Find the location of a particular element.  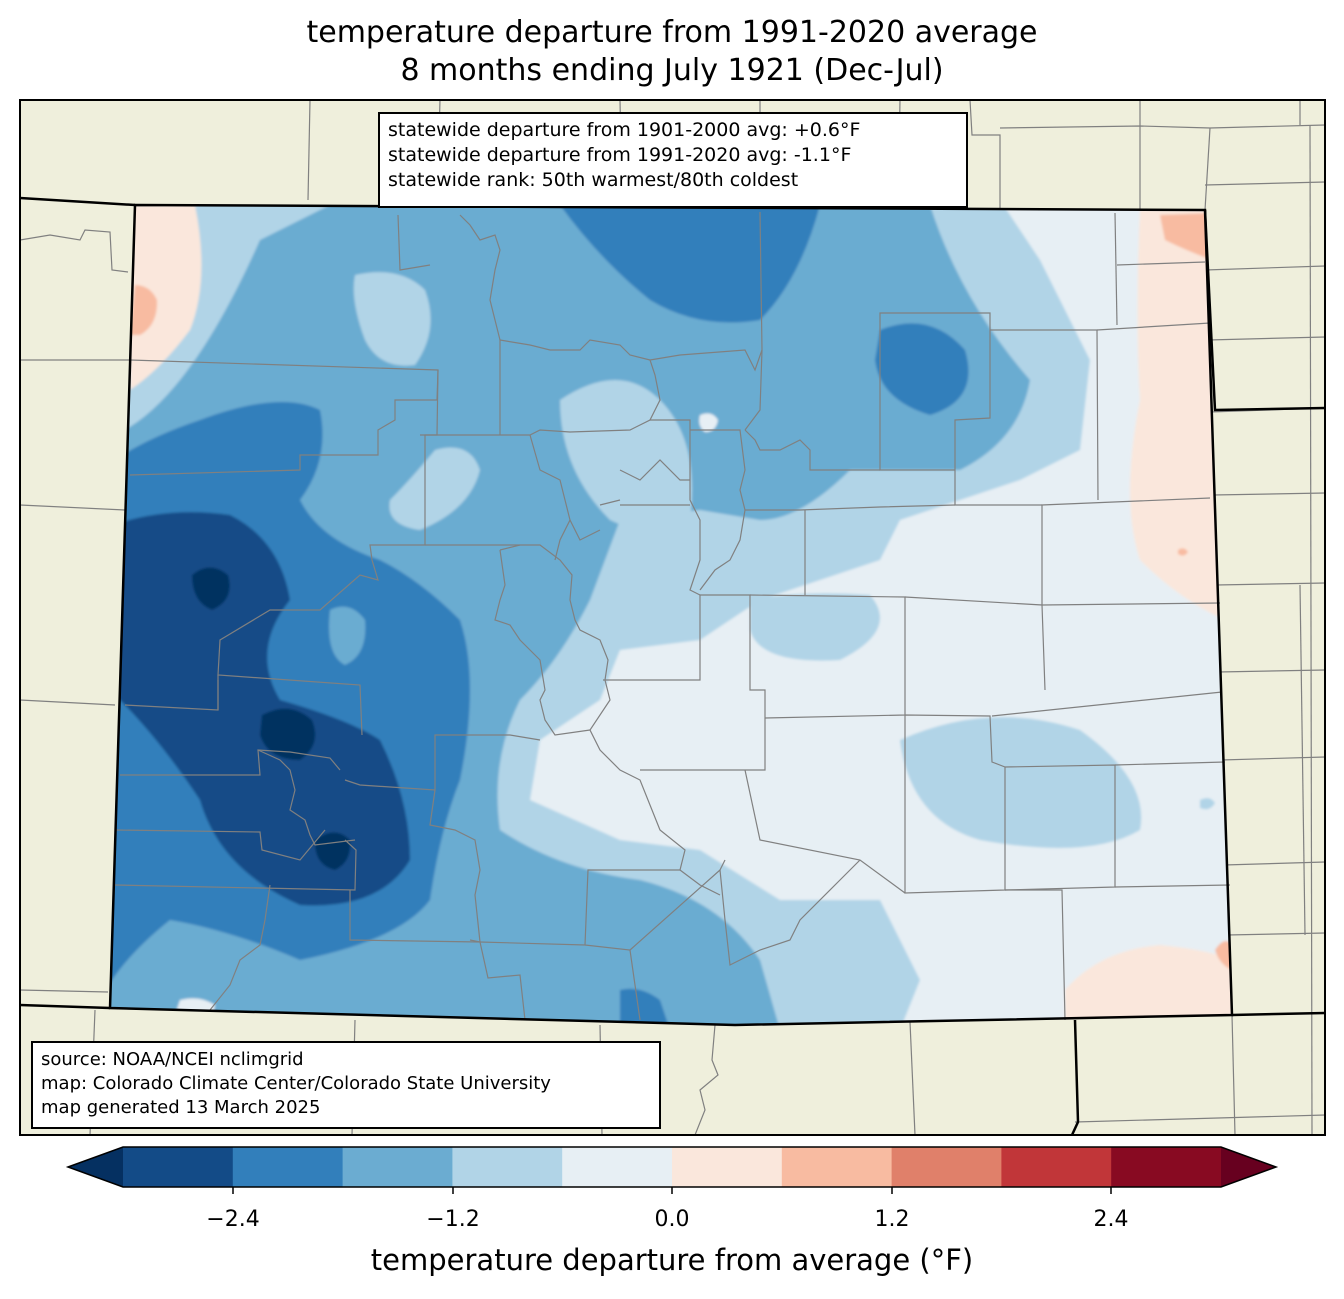

colorbar-tick-label: −1.2 is located at coordinates (453, 1219).